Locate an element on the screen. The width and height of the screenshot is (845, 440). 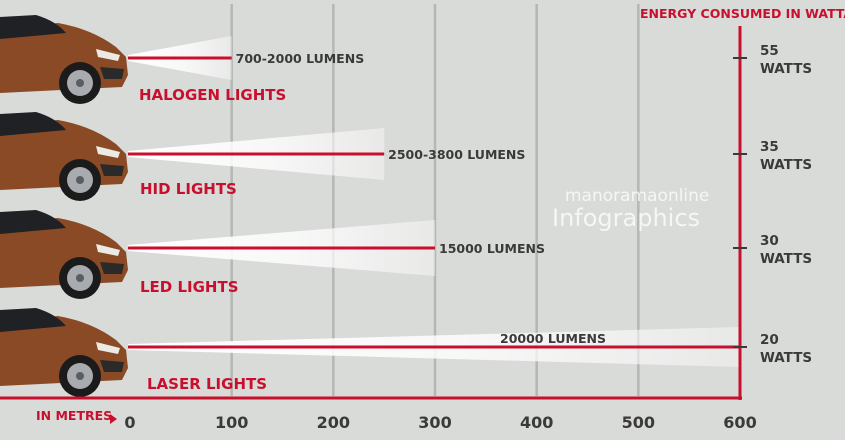
wattage-value-2: 35 is located at coordinates (769, 147).